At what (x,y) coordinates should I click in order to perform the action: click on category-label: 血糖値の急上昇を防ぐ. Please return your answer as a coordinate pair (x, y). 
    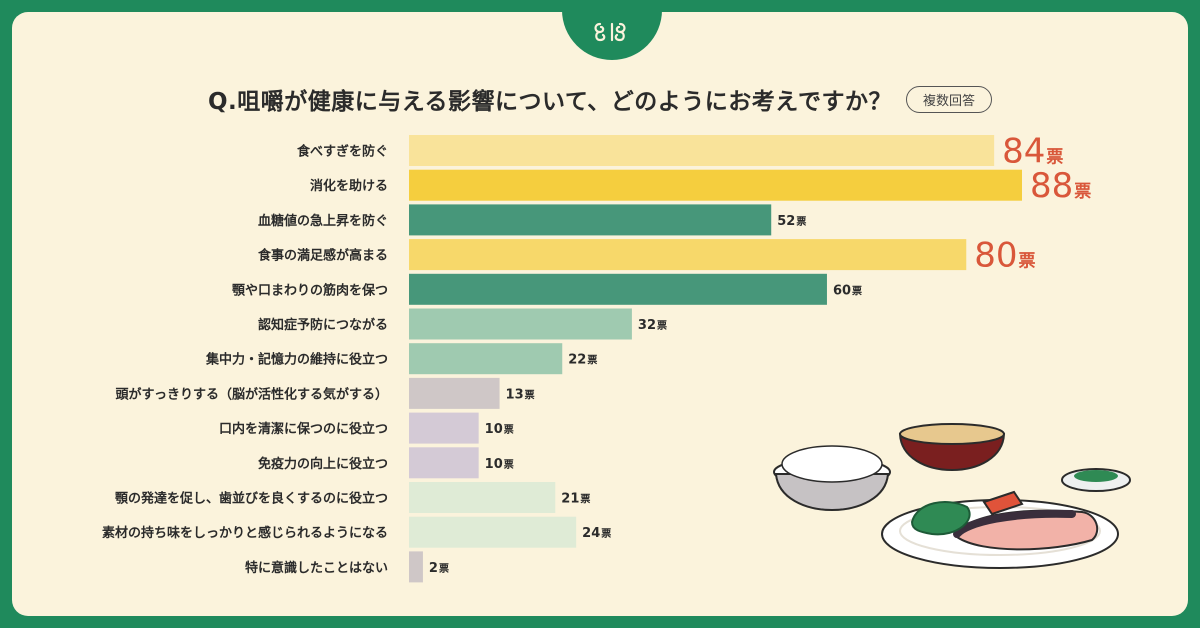
    Looking at the image, I should click on (323, 221).